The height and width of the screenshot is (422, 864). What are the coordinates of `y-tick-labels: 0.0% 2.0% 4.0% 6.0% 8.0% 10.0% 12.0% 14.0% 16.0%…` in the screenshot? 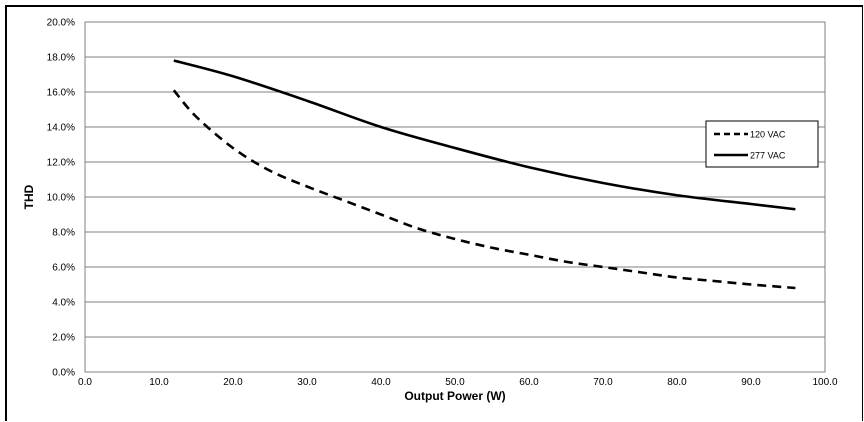 It's located at (61, 198).